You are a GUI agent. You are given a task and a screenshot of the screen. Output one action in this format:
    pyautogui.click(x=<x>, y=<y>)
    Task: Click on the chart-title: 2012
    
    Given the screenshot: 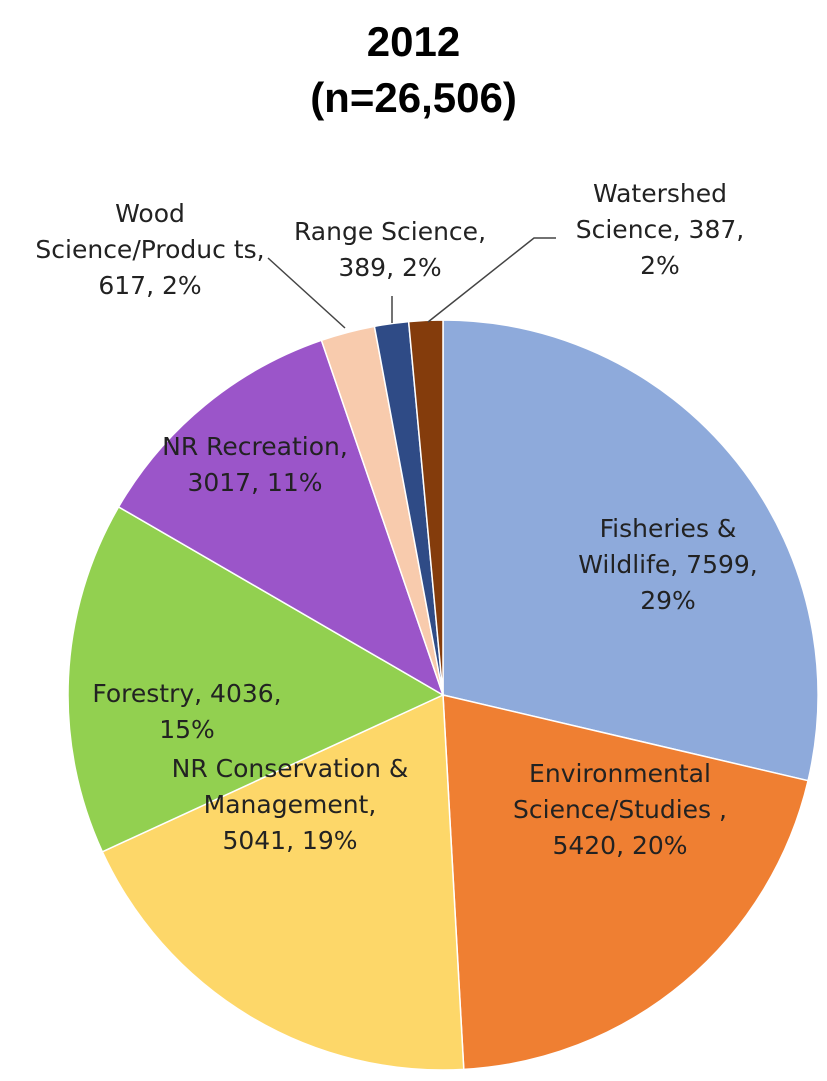 What is the action you would take?
    pyautogui.click(x=413, y=41)
    